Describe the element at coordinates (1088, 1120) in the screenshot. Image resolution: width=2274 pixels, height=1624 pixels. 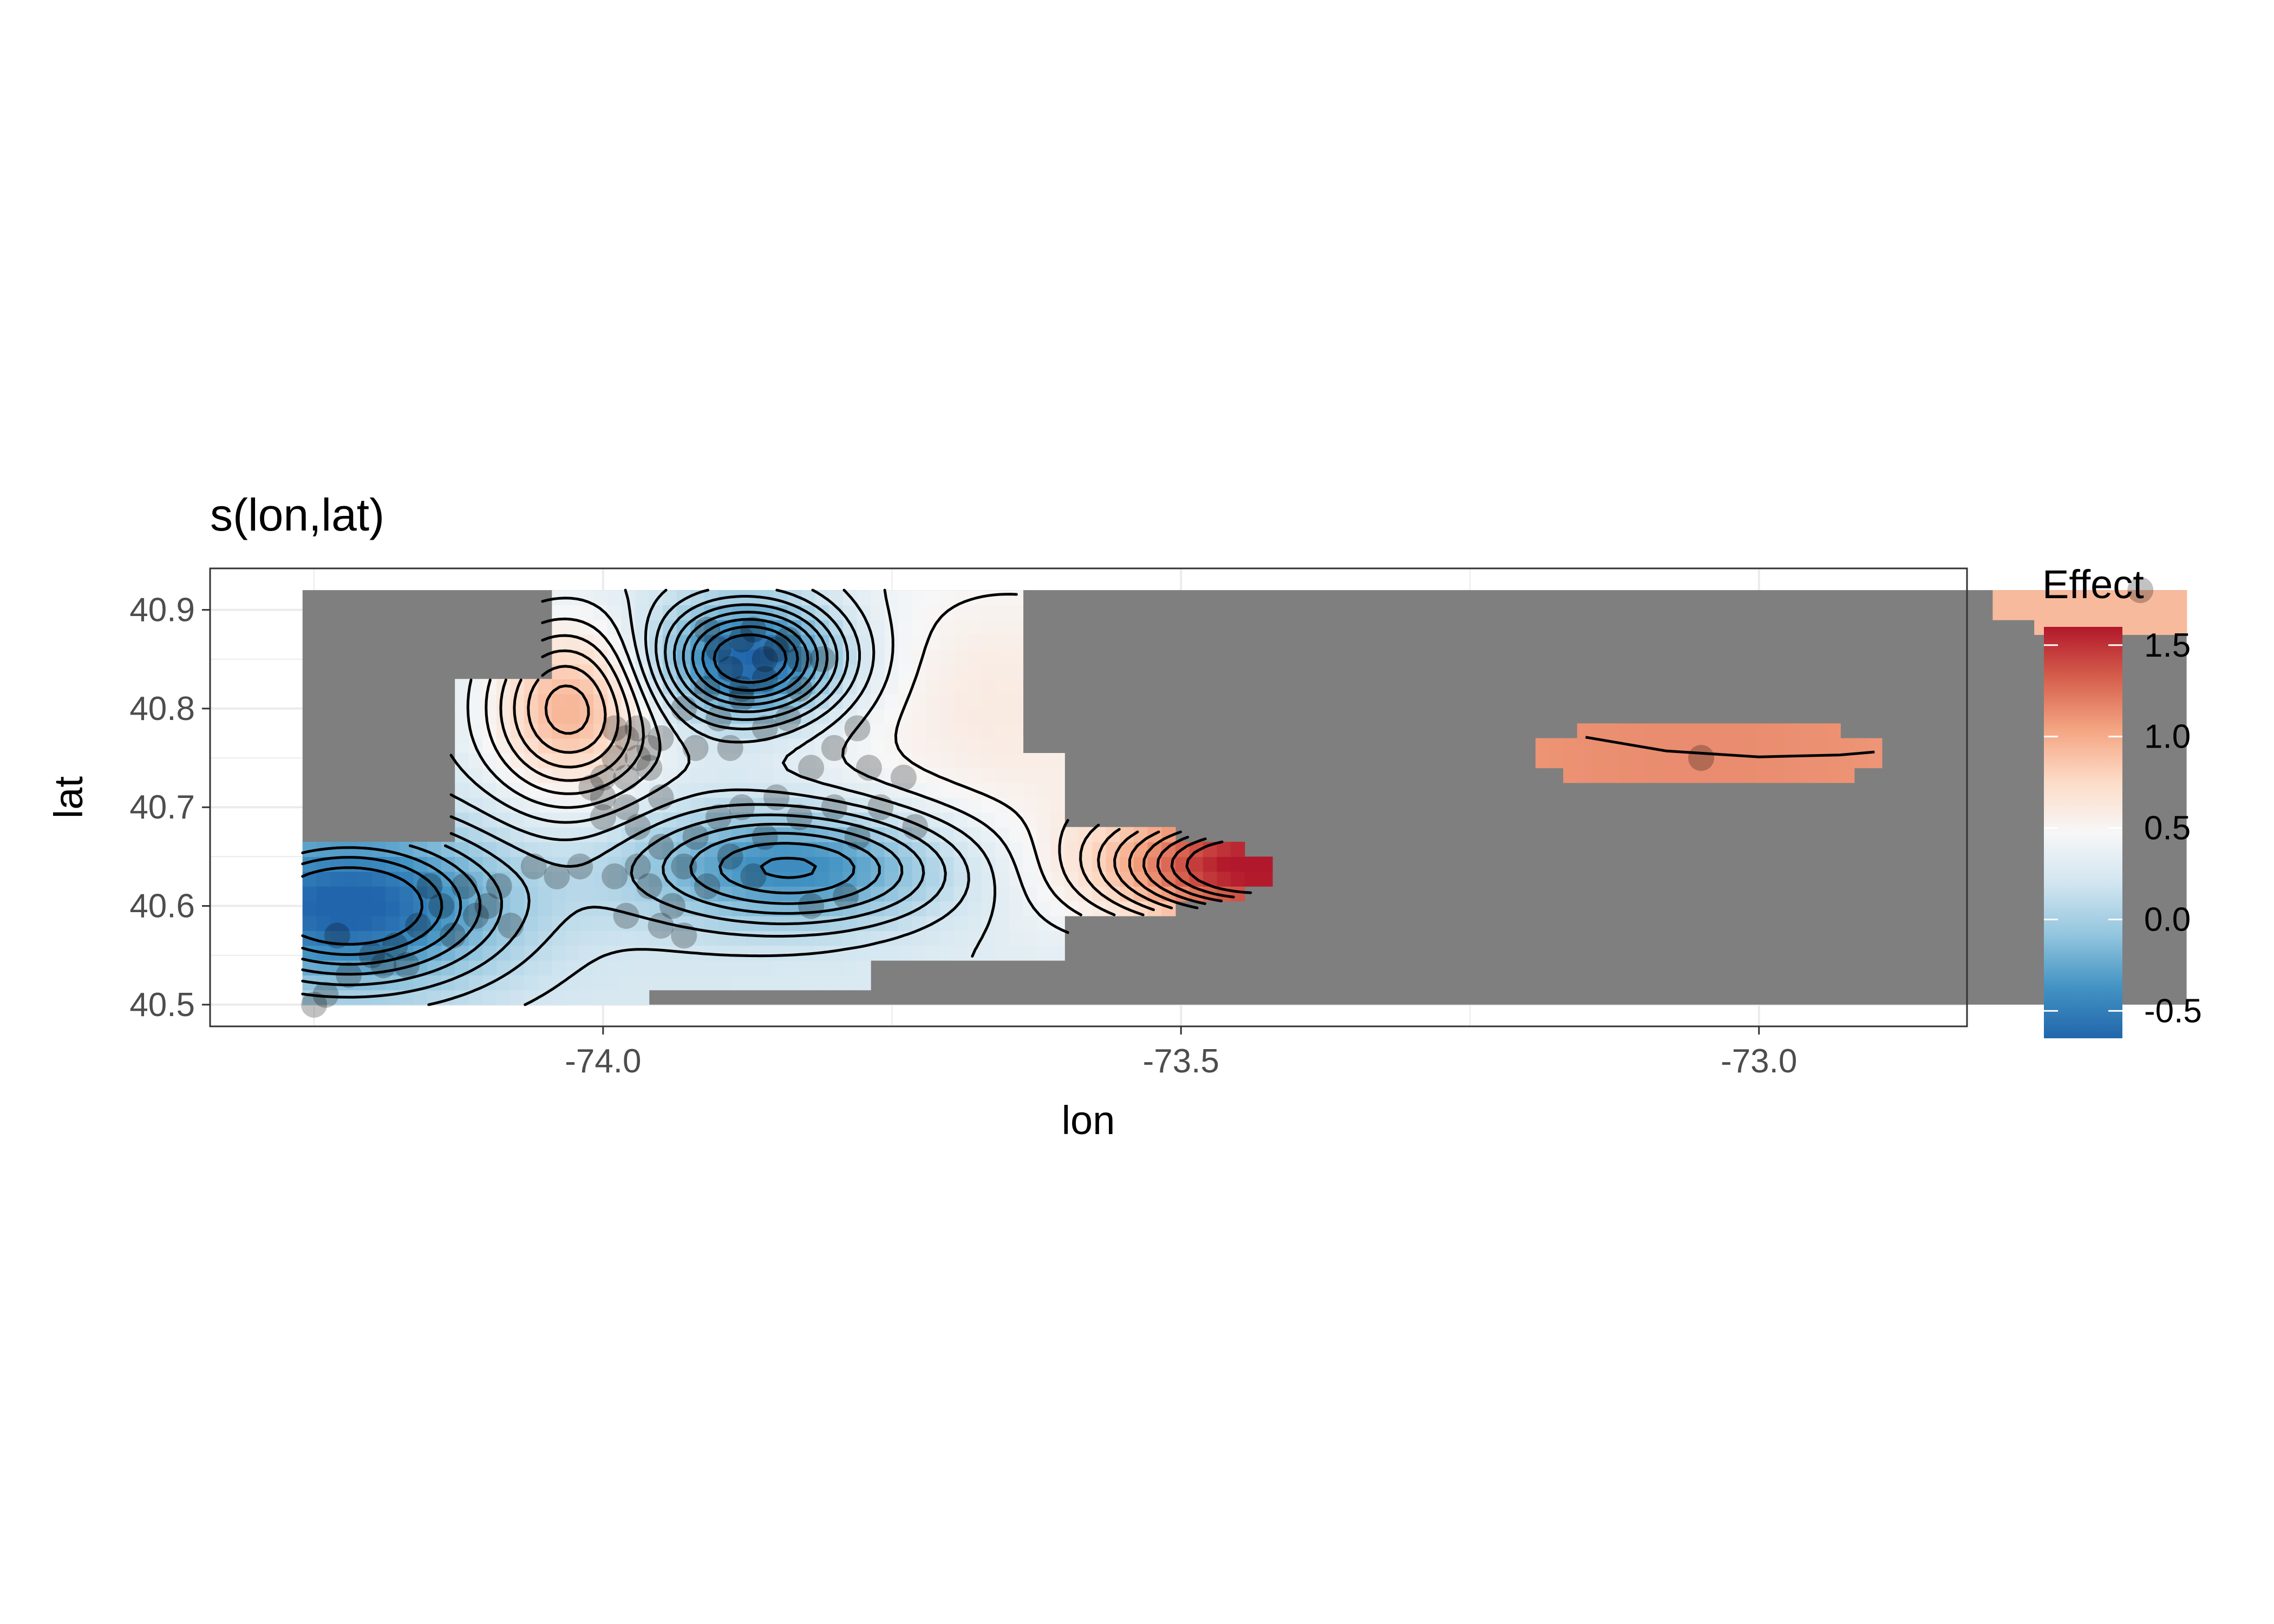
I see `x-axis-title: lon` at that location.